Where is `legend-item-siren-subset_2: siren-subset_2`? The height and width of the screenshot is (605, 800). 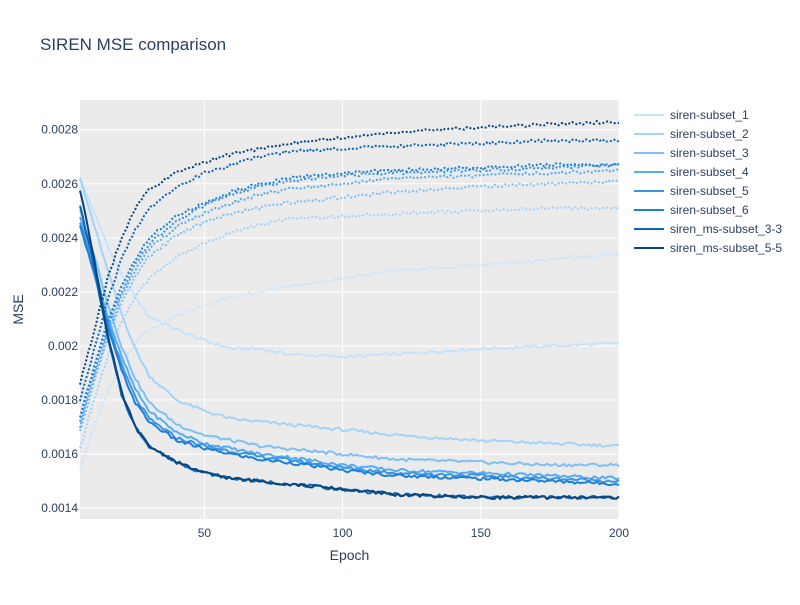
legend-item-siren-subset_2: siren-subset_2 is located at coordinates (691, 134).